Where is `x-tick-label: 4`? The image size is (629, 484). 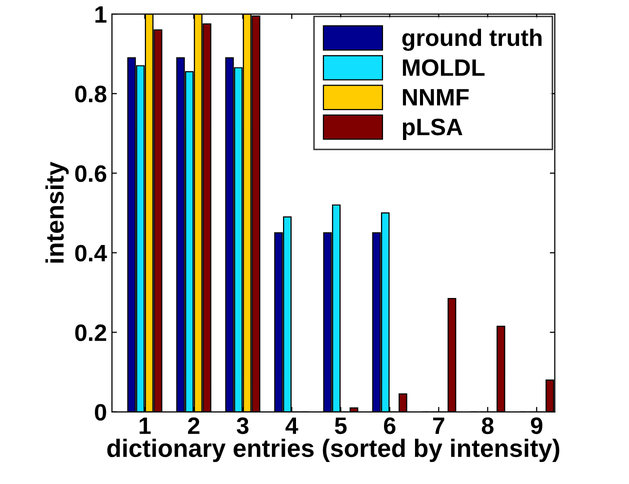
x-tick-label: 4 is located at coordinates (292, 426).